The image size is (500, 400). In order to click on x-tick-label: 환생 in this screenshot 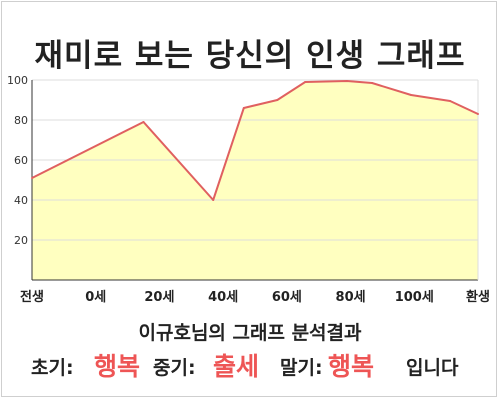, I will do `click(478, 297)`.